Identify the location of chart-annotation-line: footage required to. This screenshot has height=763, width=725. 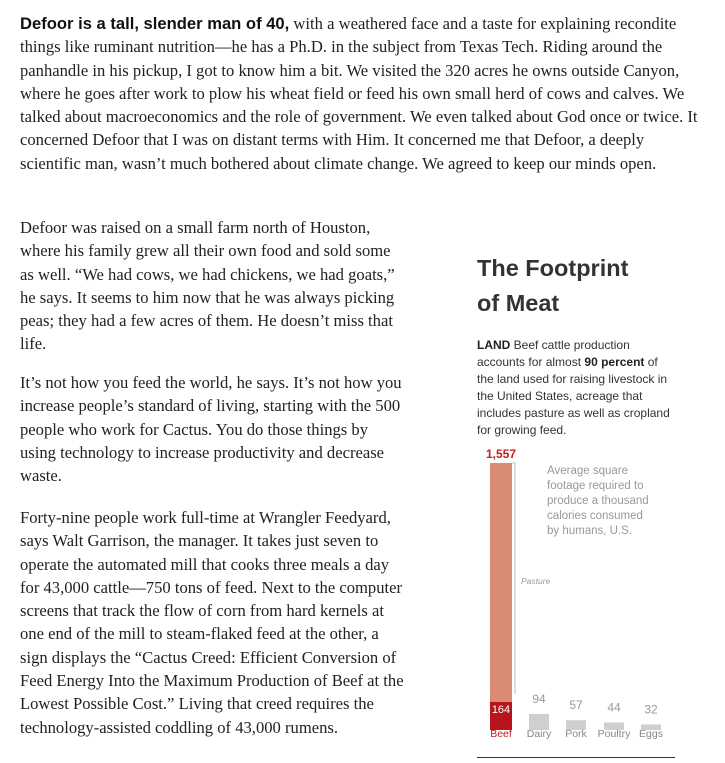
(595, 486).